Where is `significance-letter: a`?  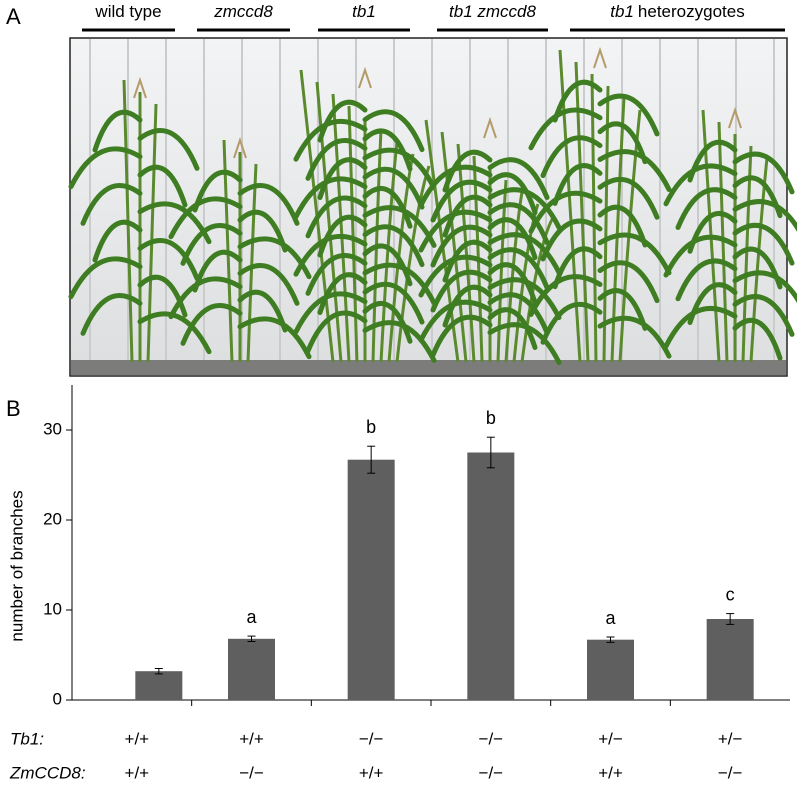
significance-letter: a is located at coordinates (610, 618).